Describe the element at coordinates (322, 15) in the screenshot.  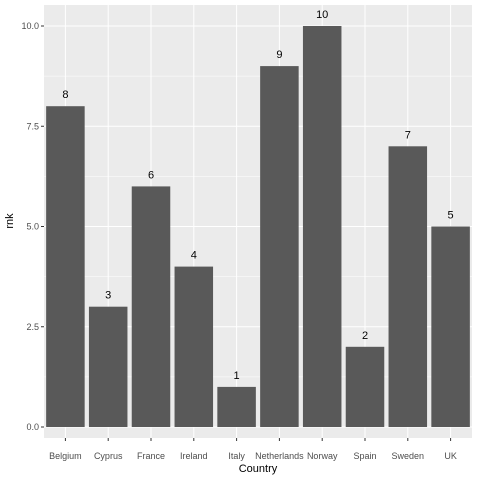
I see `bar-data-label: 10` at that location.